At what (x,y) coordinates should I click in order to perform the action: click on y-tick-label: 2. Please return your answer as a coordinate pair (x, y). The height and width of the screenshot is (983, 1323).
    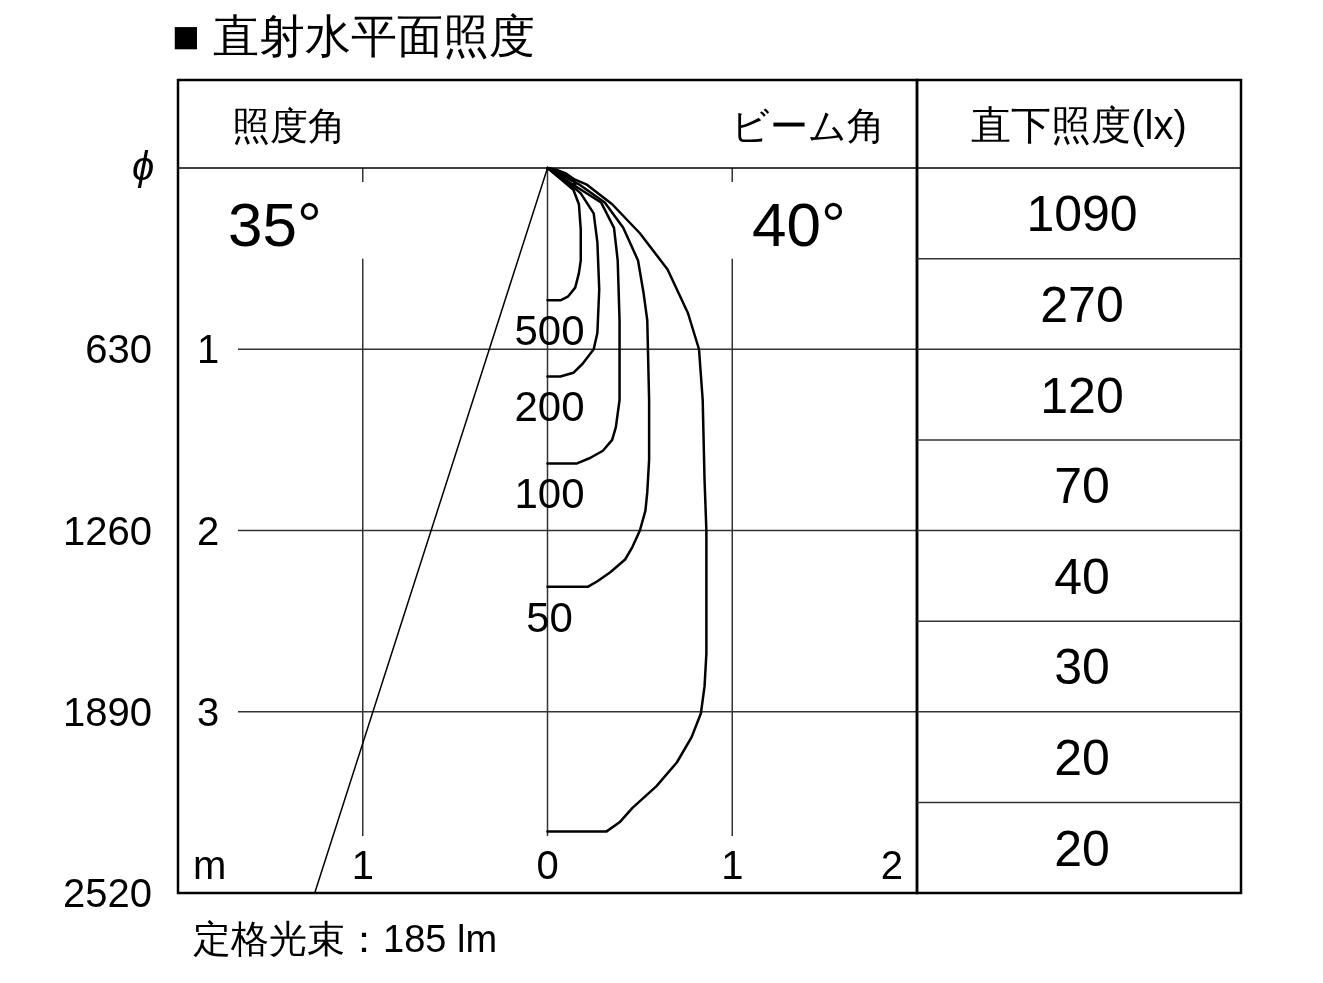
    Looking at the image, I should click on (208, 530).